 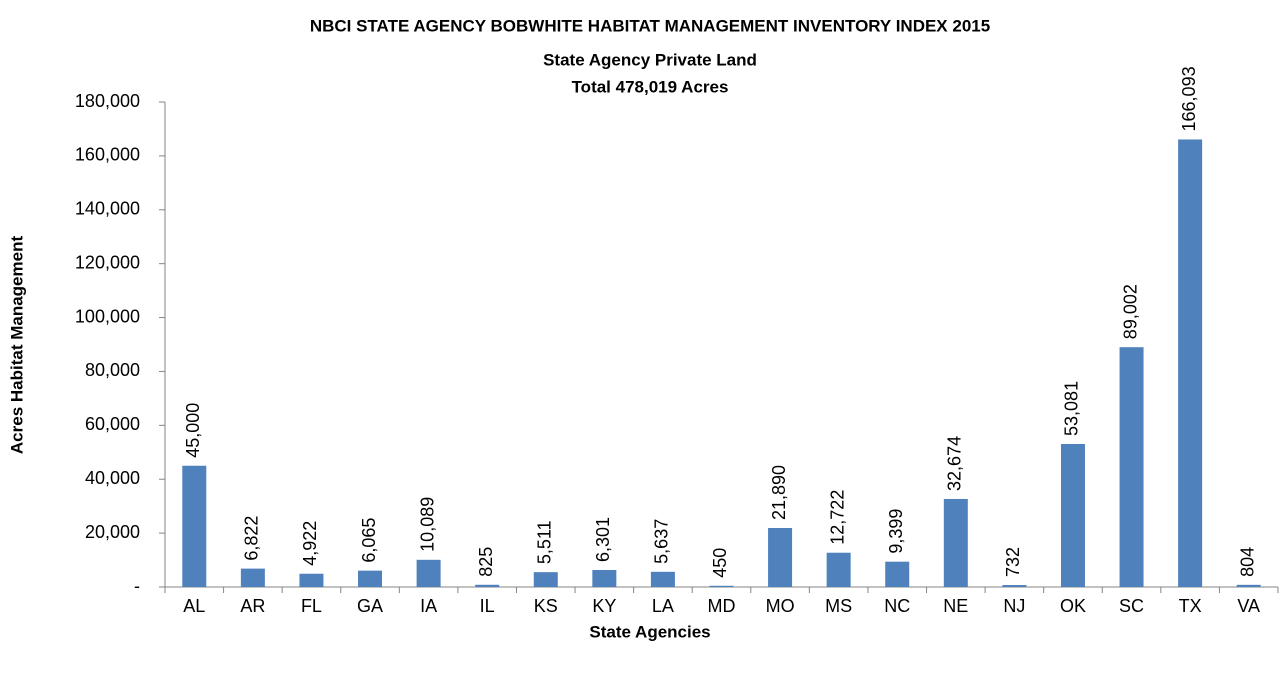 What do you see at coordinates (486, 562) in the screenshot?
I see `data-label: 825` at bounding box center [486, 562].